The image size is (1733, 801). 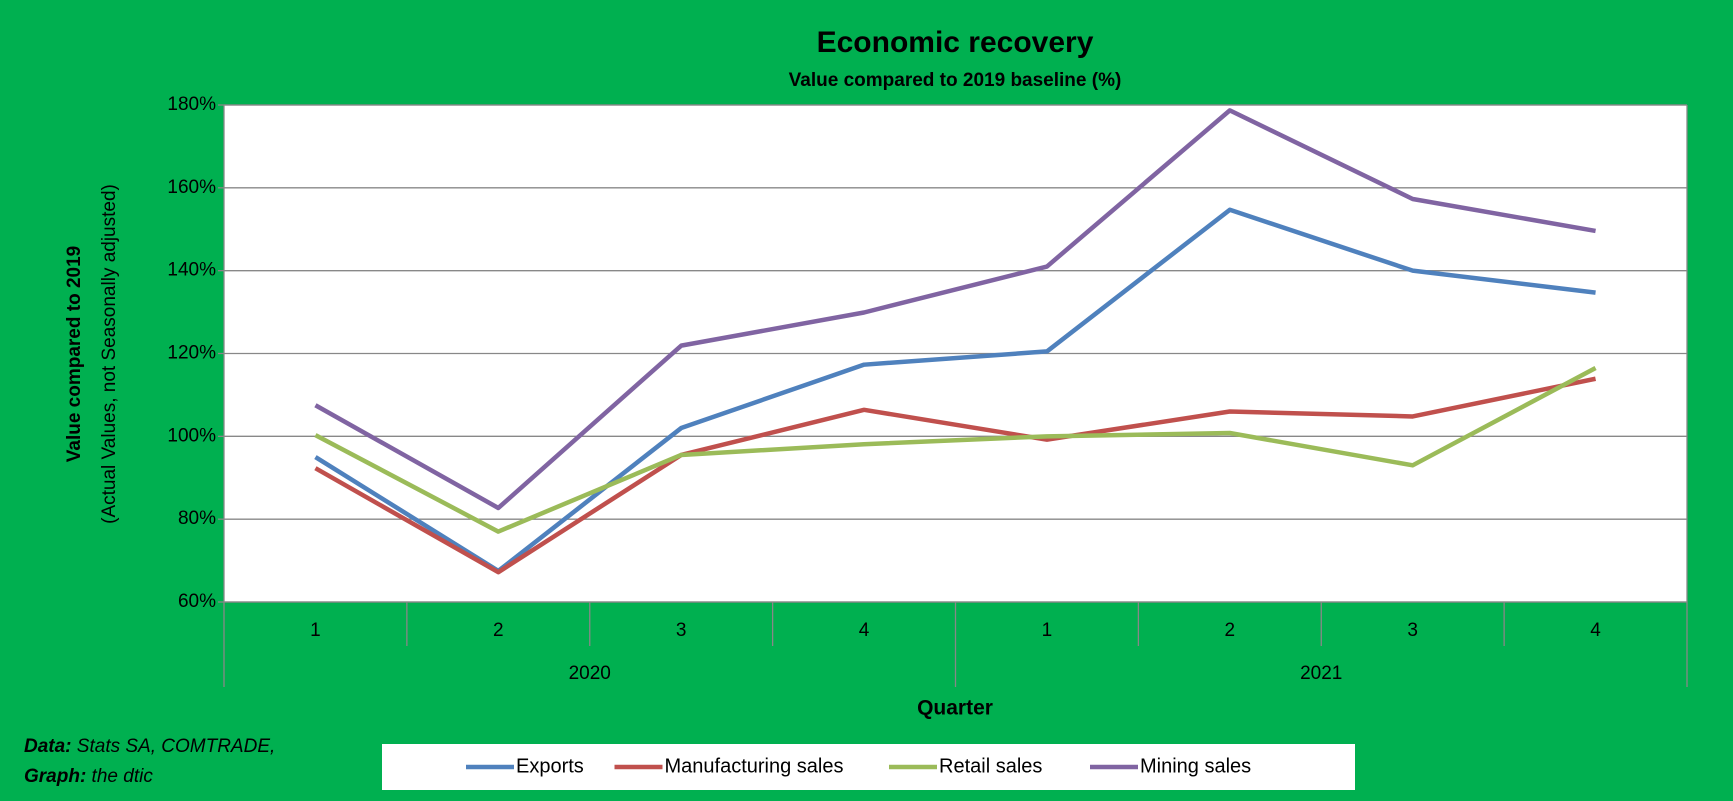 I want to click on y-tick-label: 160%, so click(x=191, y=187).